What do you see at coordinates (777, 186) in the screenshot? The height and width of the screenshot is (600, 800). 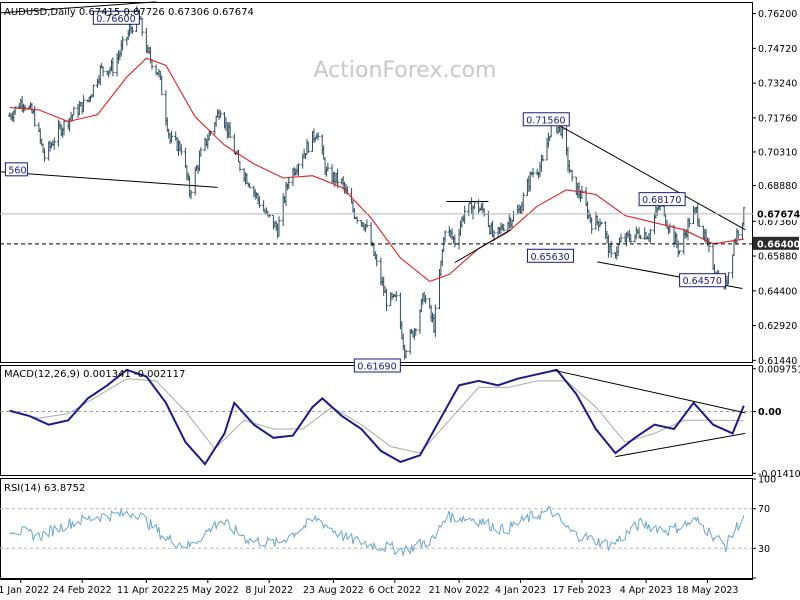 I see `price-tick-label: 0.68880` at bounding box center [777, 186].